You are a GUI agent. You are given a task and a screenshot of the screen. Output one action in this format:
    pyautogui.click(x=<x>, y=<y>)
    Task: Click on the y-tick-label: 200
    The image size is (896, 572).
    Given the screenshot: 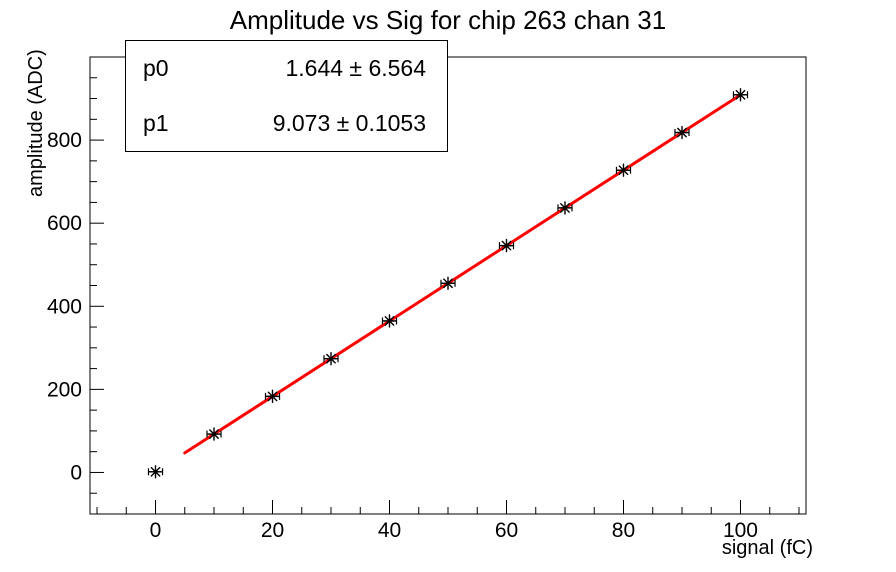 What is the action you would take?
    pyautogui.click(x=64, y=389)
    